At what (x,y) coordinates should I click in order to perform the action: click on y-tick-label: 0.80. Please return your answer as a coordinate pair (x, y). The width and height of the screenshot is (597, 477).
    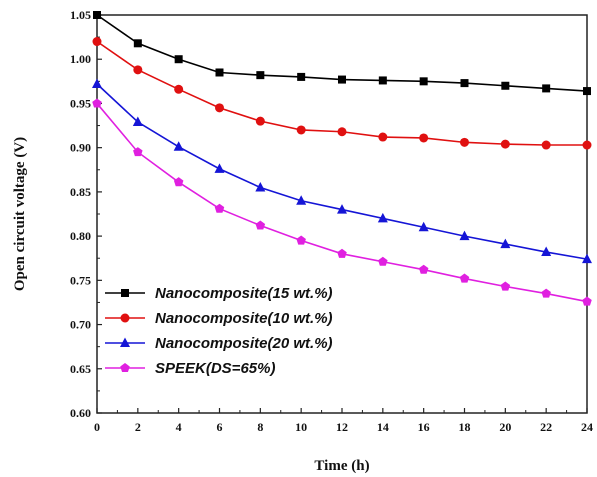
    Looking at the image, I should click on (80, 236).